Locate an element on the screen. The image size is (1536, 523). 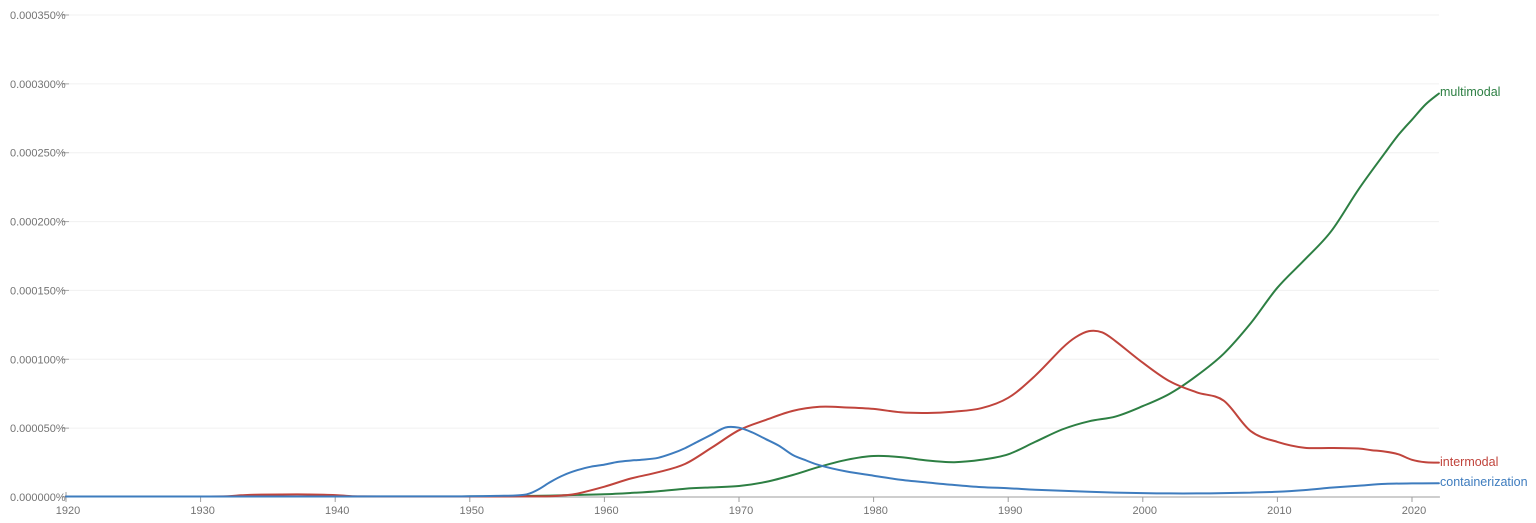
x-tick-label: 1920 is located at coordinates (68, 511).